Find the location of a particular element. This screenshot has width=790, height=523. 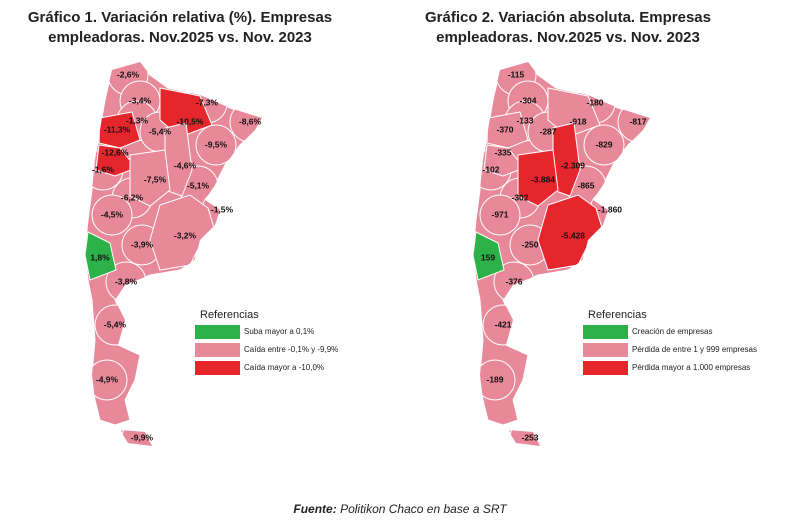

province-label: -7,3% is located at coordinates (207, 102).